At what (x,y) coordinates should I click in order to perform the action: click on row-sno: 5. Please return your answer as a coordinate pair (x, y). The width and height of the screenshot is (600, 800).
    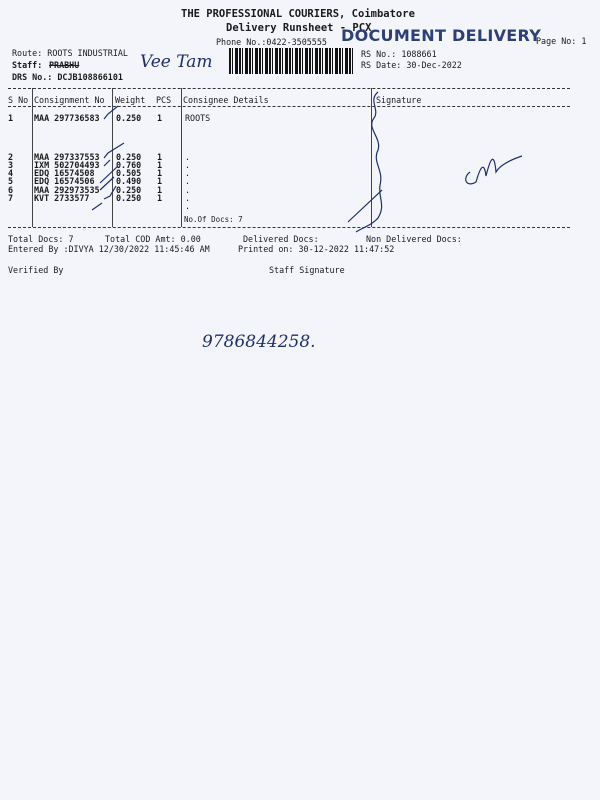
    Looking at the image, I should click on (11, 181).